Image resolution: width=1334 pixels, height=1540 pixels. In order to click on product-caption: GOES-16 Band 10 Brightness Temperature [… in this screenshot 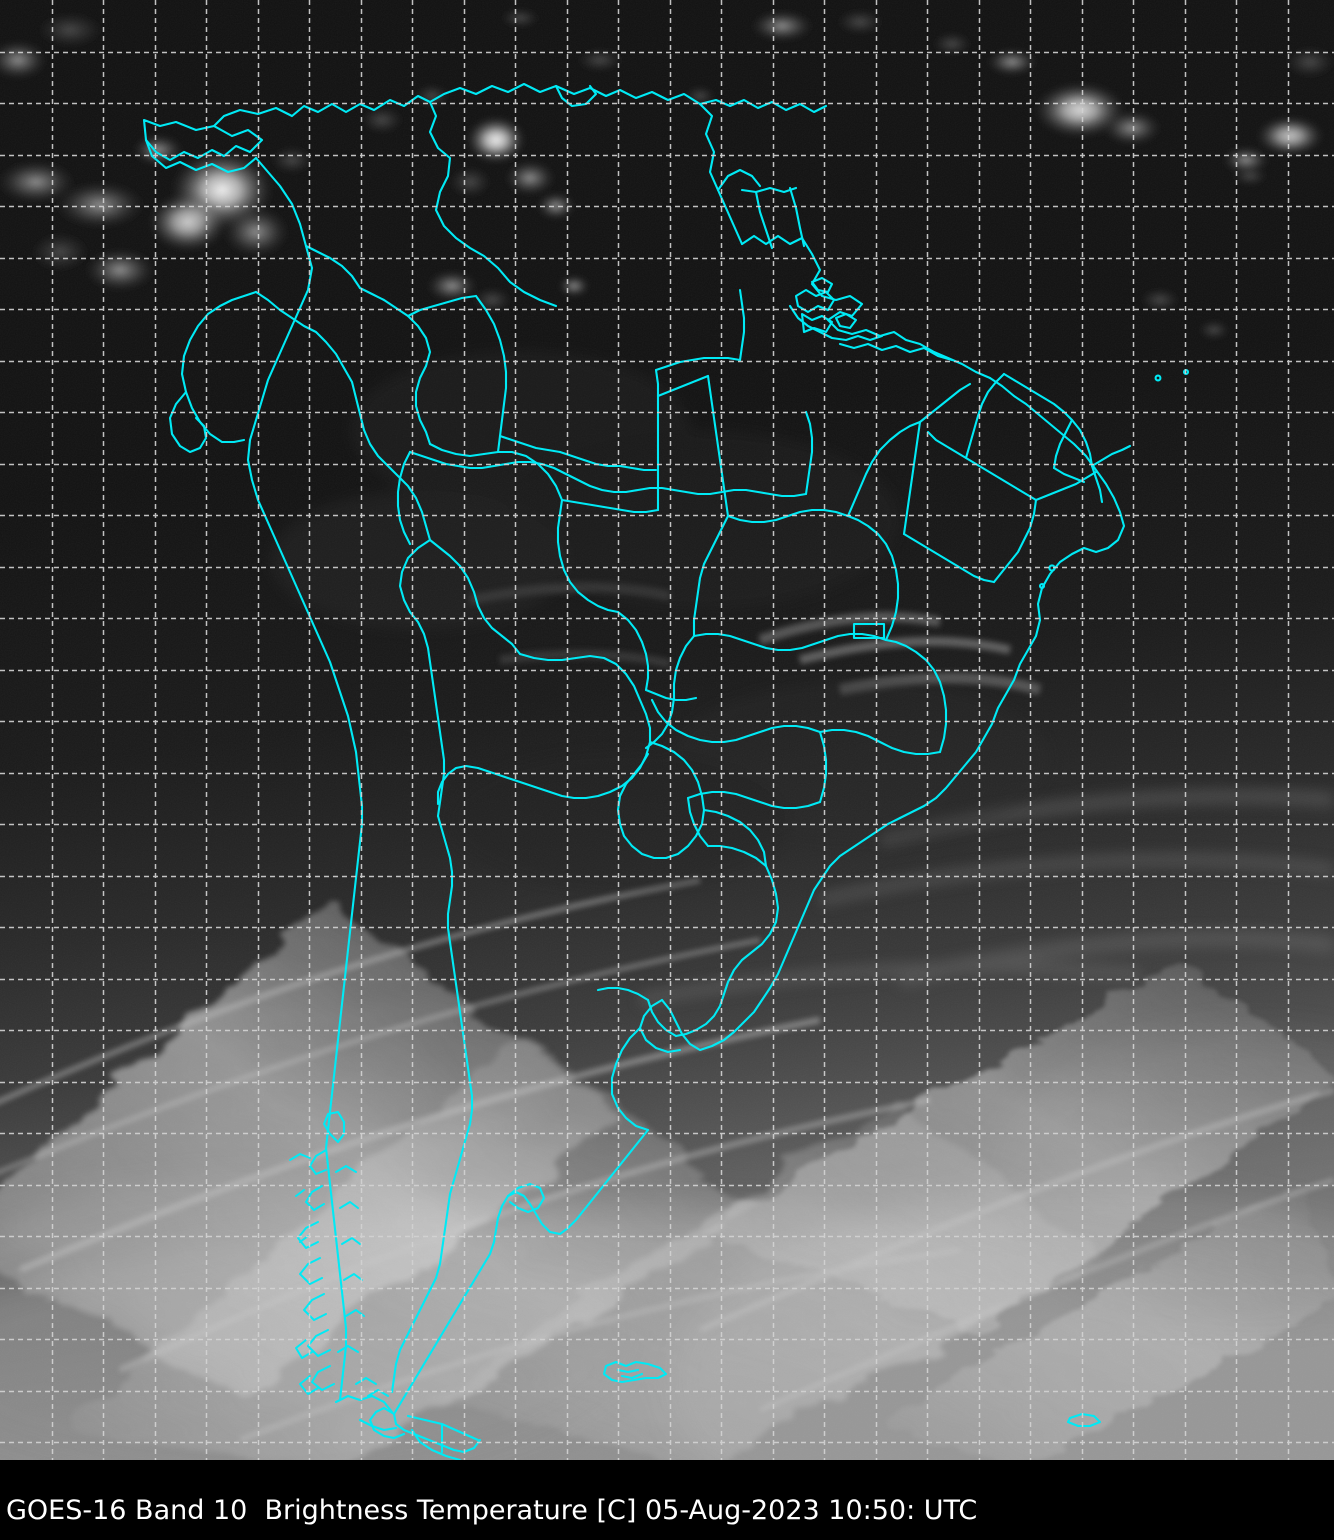, I will do `click(492, 1510)`.